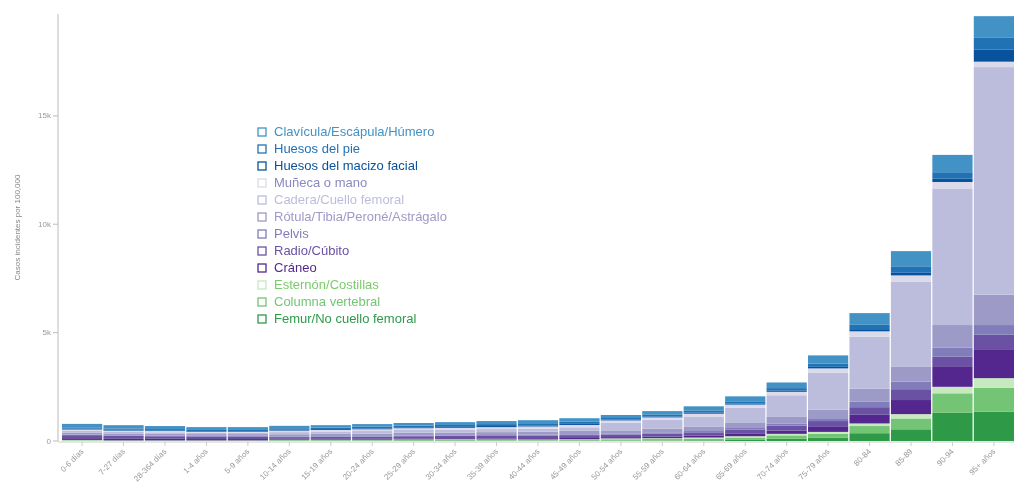  I want to click on y-tick-label: 15k, so click(45, 116).